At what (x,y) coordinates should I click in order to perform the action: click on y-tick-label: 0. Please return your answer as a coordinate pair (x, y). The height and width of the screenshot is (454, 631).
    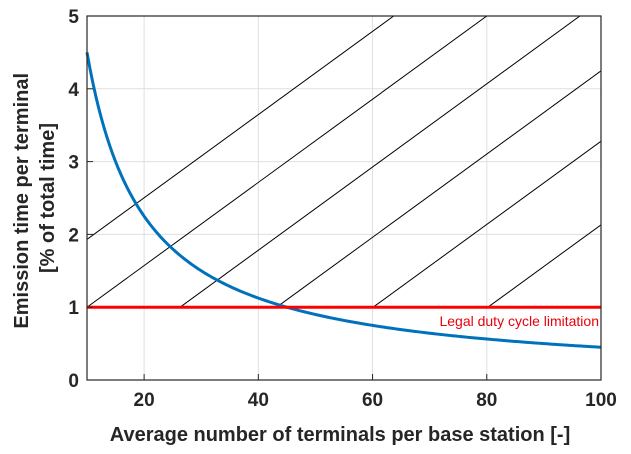
    Looking at the image, I should click on (73, 381).